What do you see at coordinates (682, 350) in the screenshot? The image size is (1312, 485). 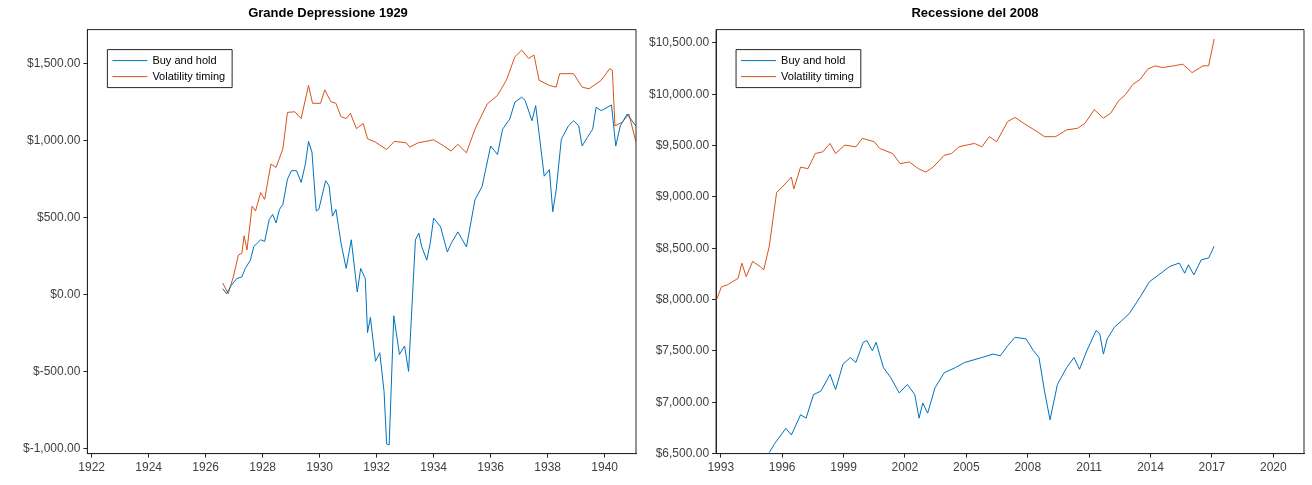 I see `y-tick-label: $7,500.00` at bounding box center [682, 350].